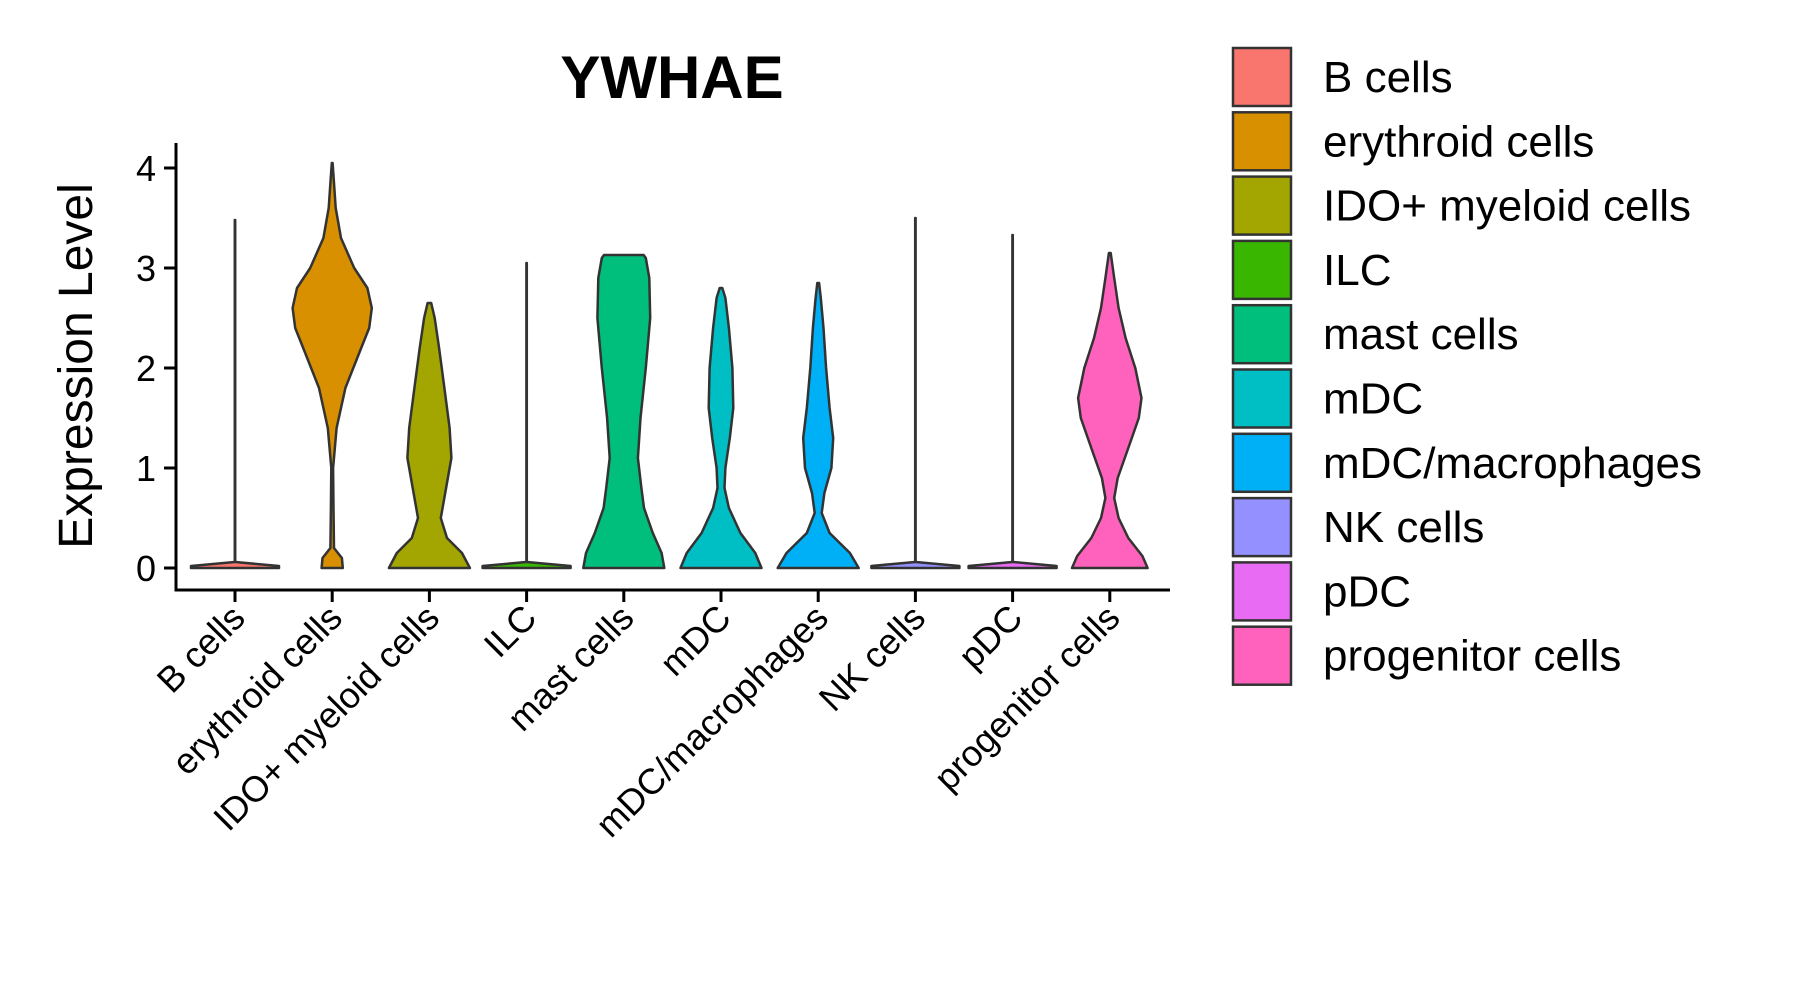  I want to click on legend-label: B cells, so click(1388, 77).